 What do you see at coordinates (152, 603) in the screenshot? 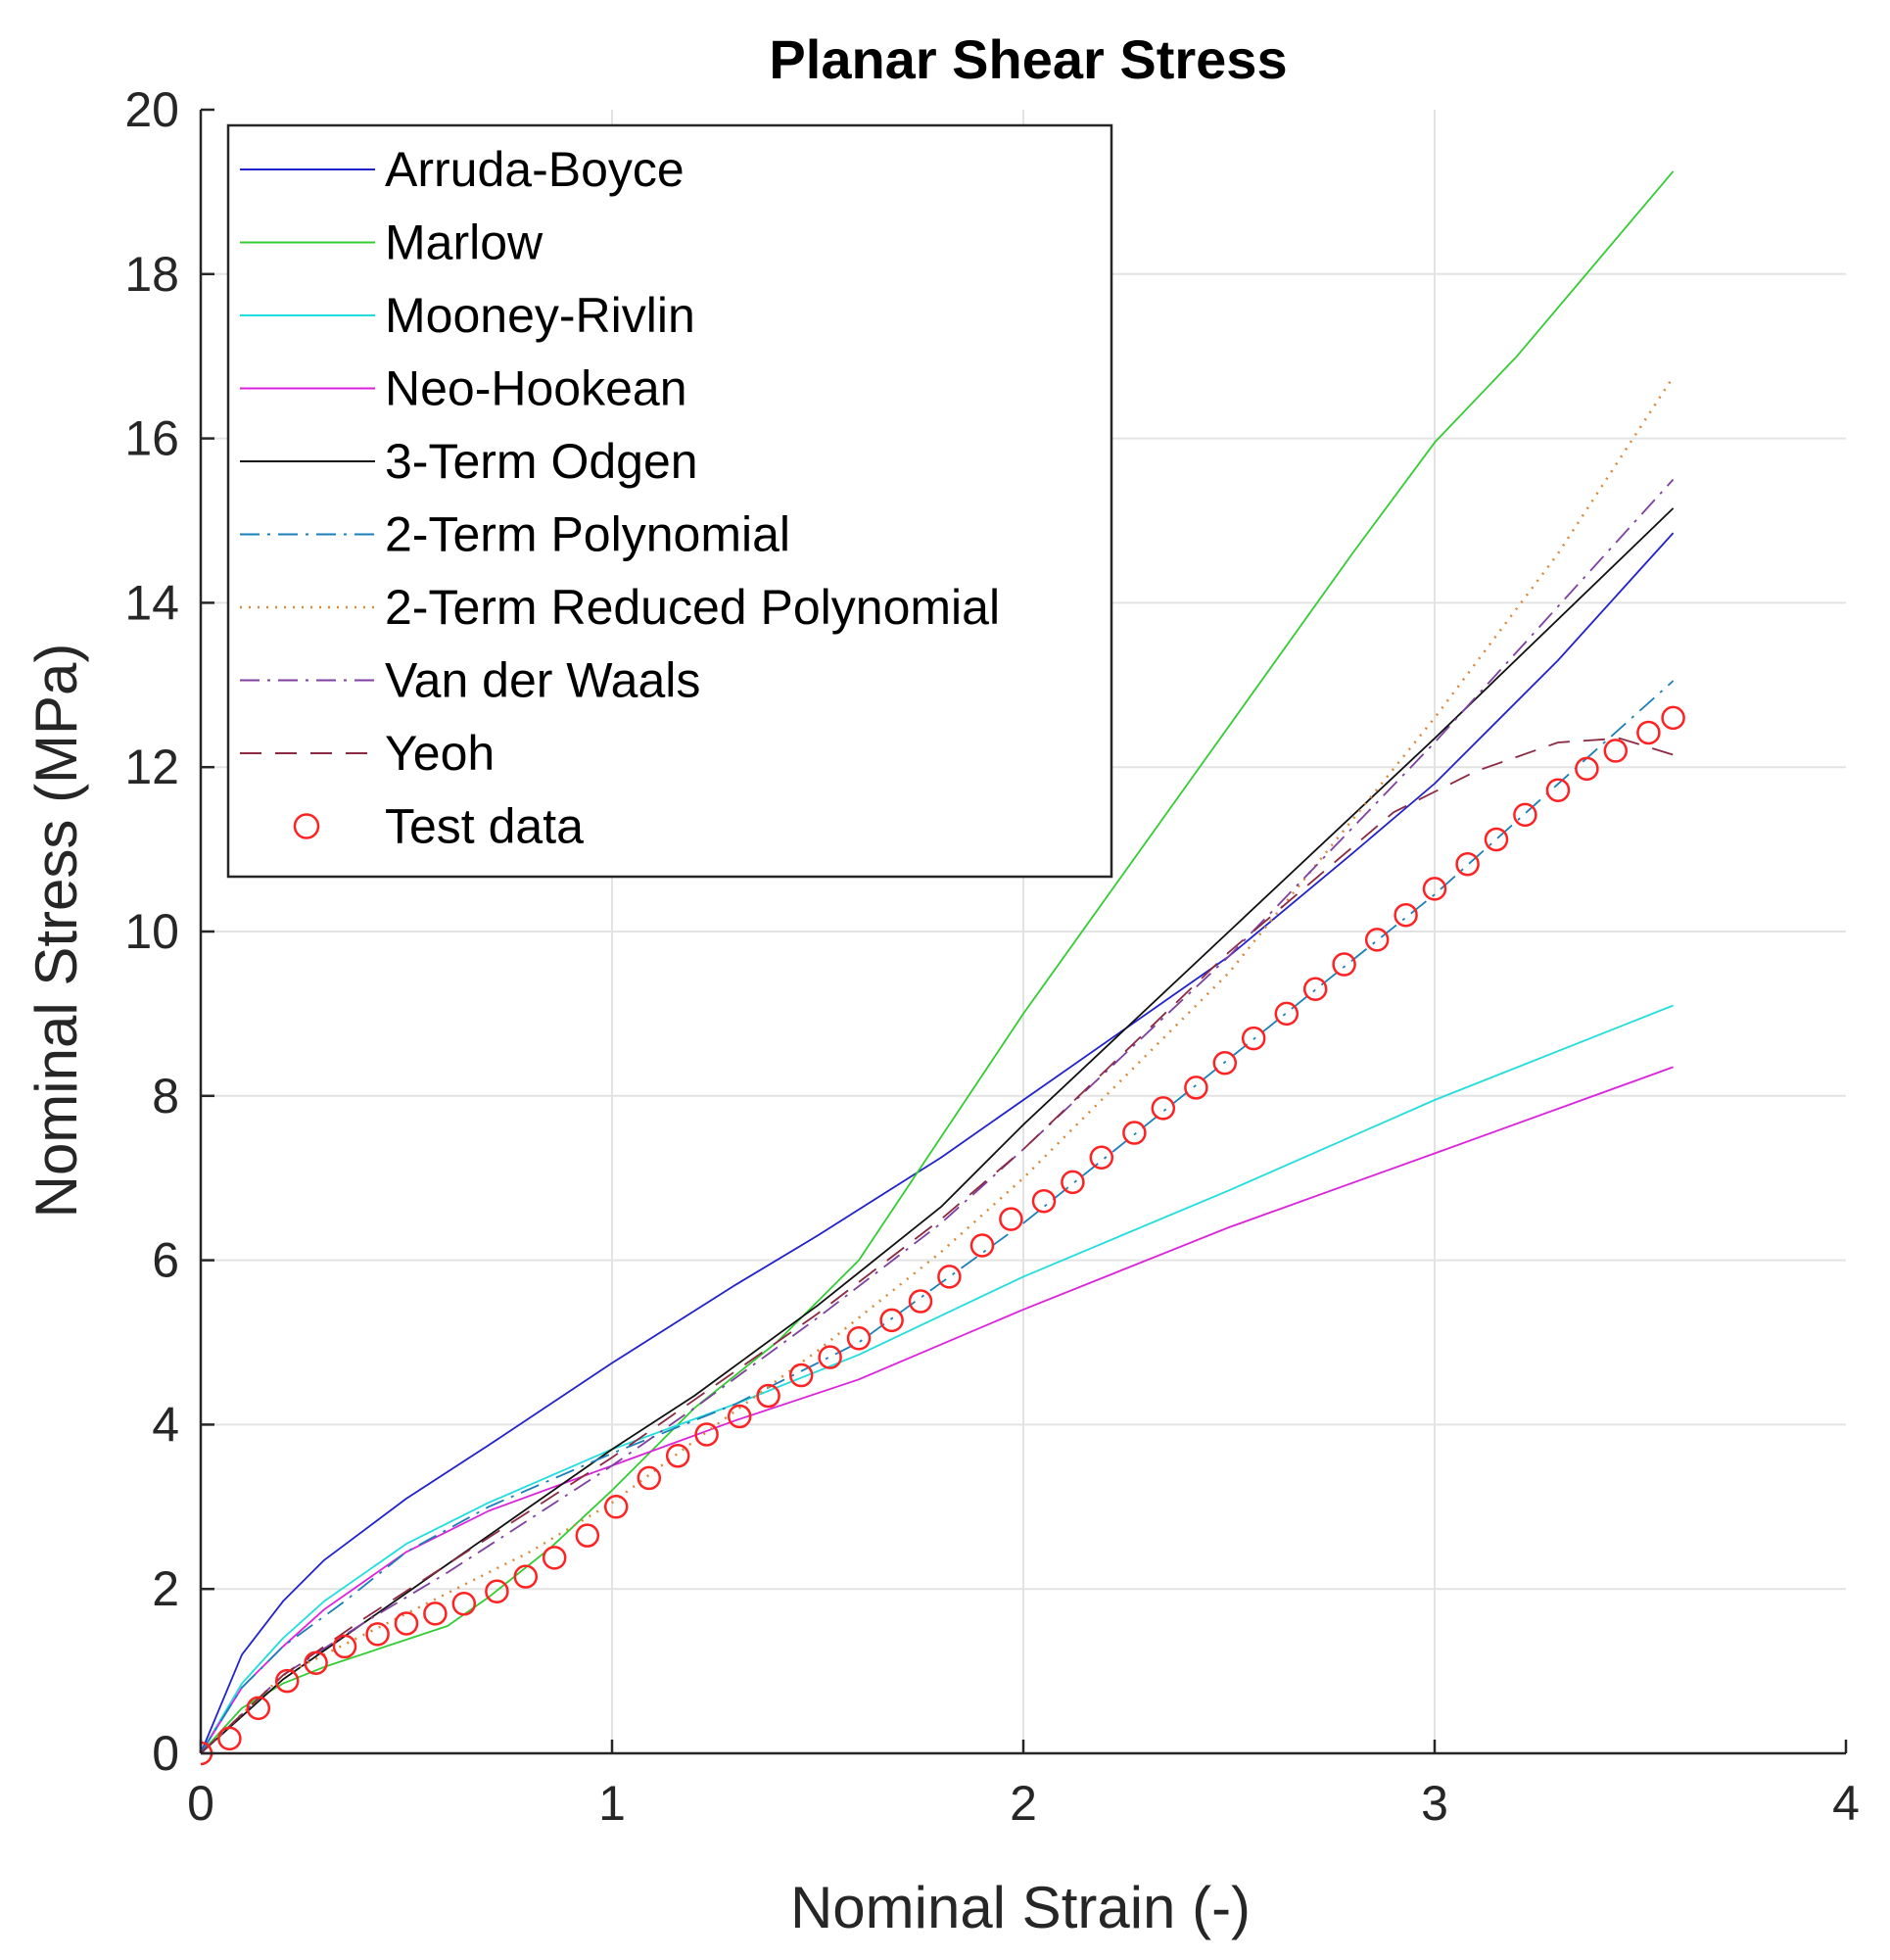
I see `y-tick-label: 14` at bounding box center [152, 603].